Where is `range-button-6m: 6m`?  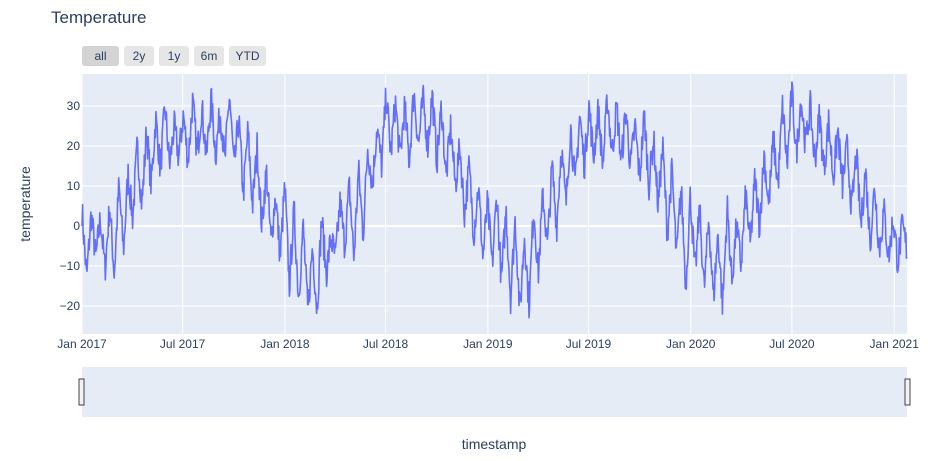 range-button-6m: 6m is located at coordinates (209, 56).